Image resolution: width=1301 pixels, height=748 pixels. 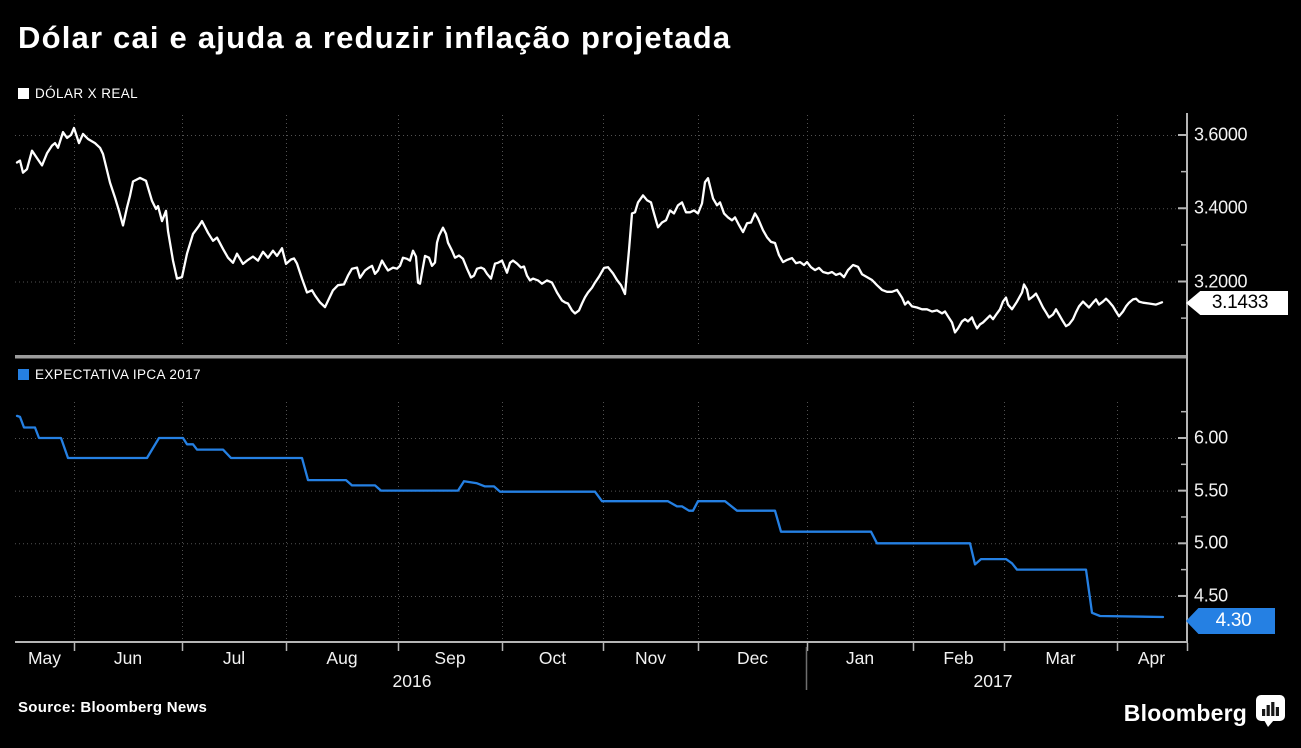 What do you see at coordinates (1211, 490) in the screenshot?
I see `y-tick-label: 5.50` at bounding box center [1211, 490].